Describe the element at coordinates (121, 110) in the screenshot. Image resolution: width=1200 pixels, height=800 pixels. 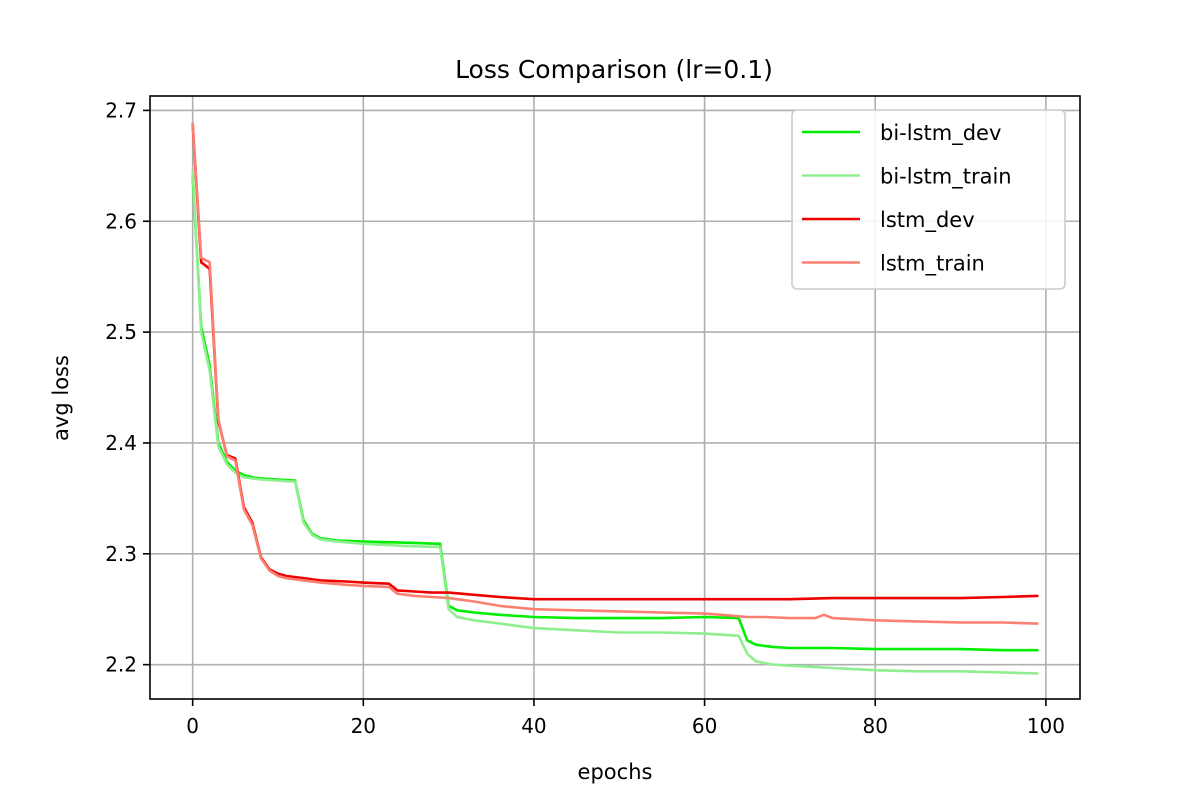
I see `y-tick-label: 2.7` at that location.